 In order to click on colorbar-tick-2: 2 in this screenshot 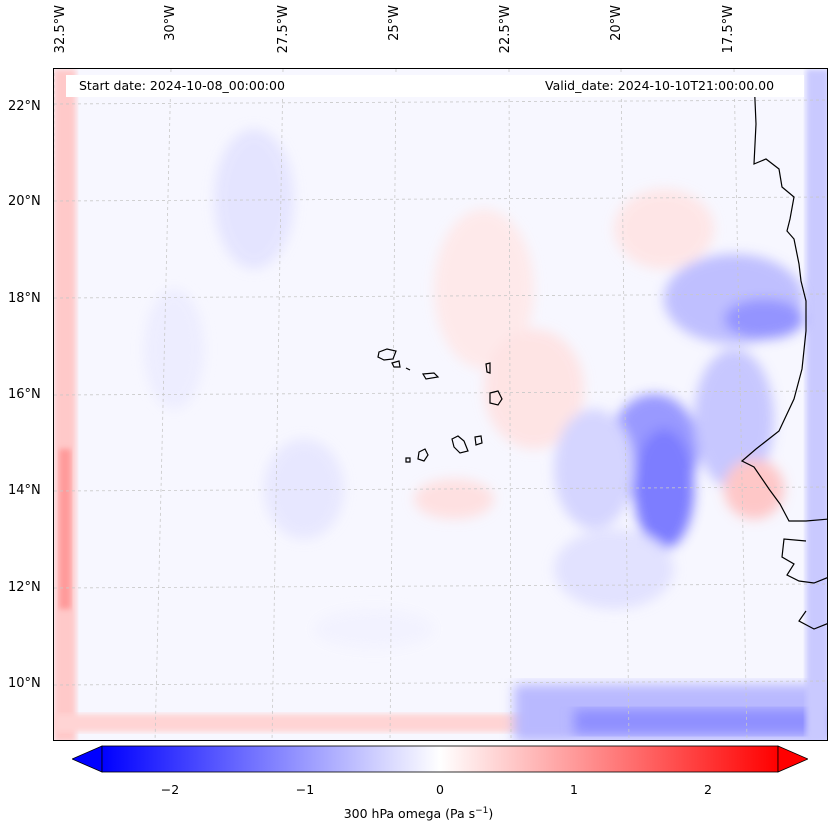, I will do `click(708, 789)`.